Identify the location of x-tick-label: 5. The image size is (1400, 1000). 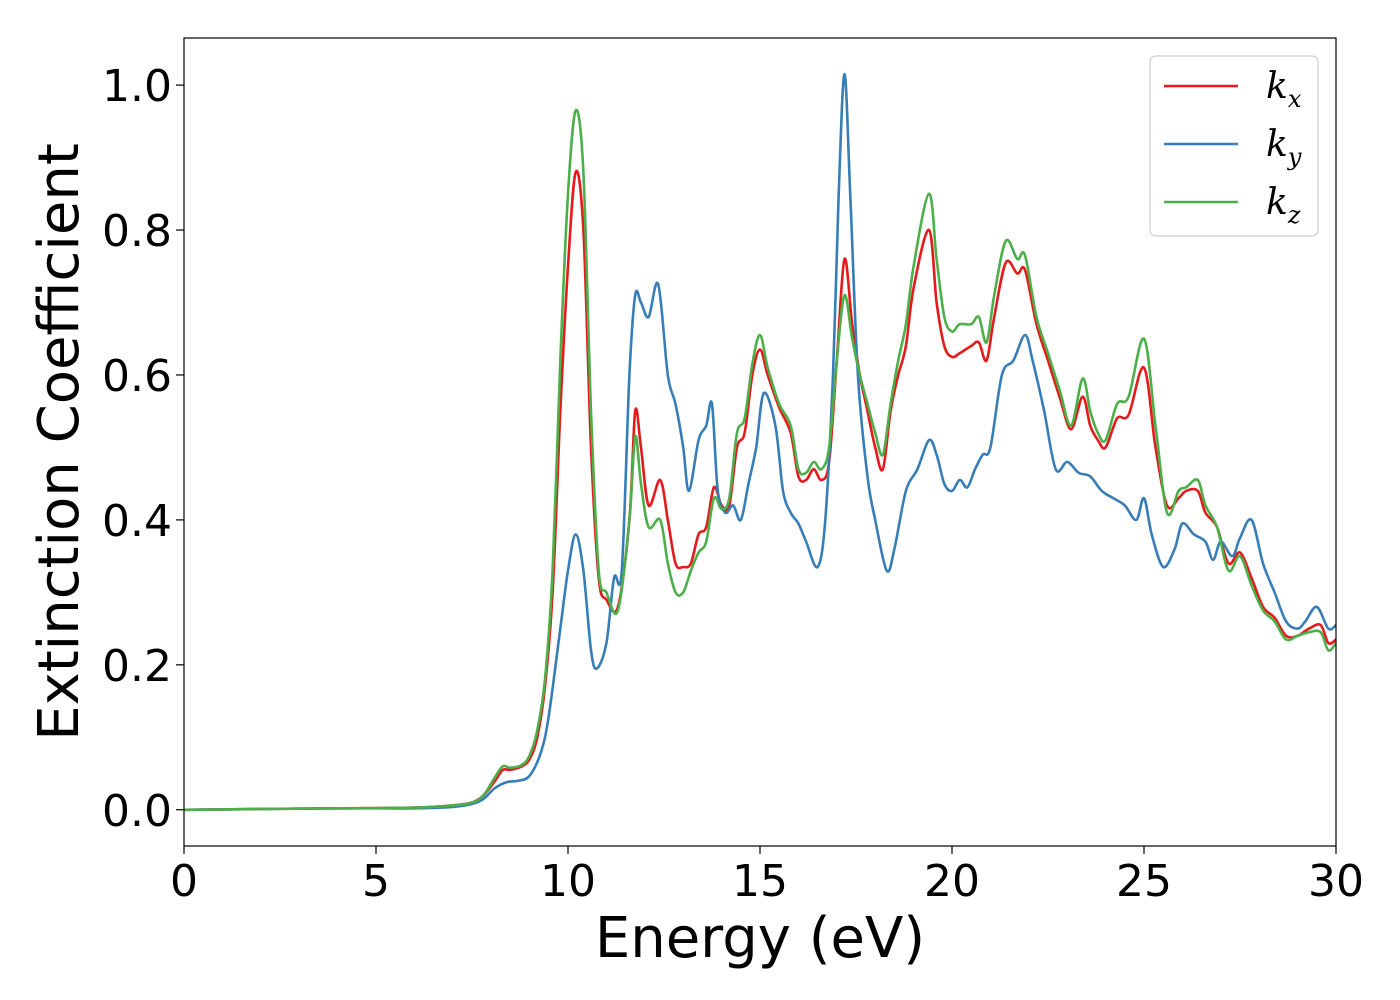
(376, 881).